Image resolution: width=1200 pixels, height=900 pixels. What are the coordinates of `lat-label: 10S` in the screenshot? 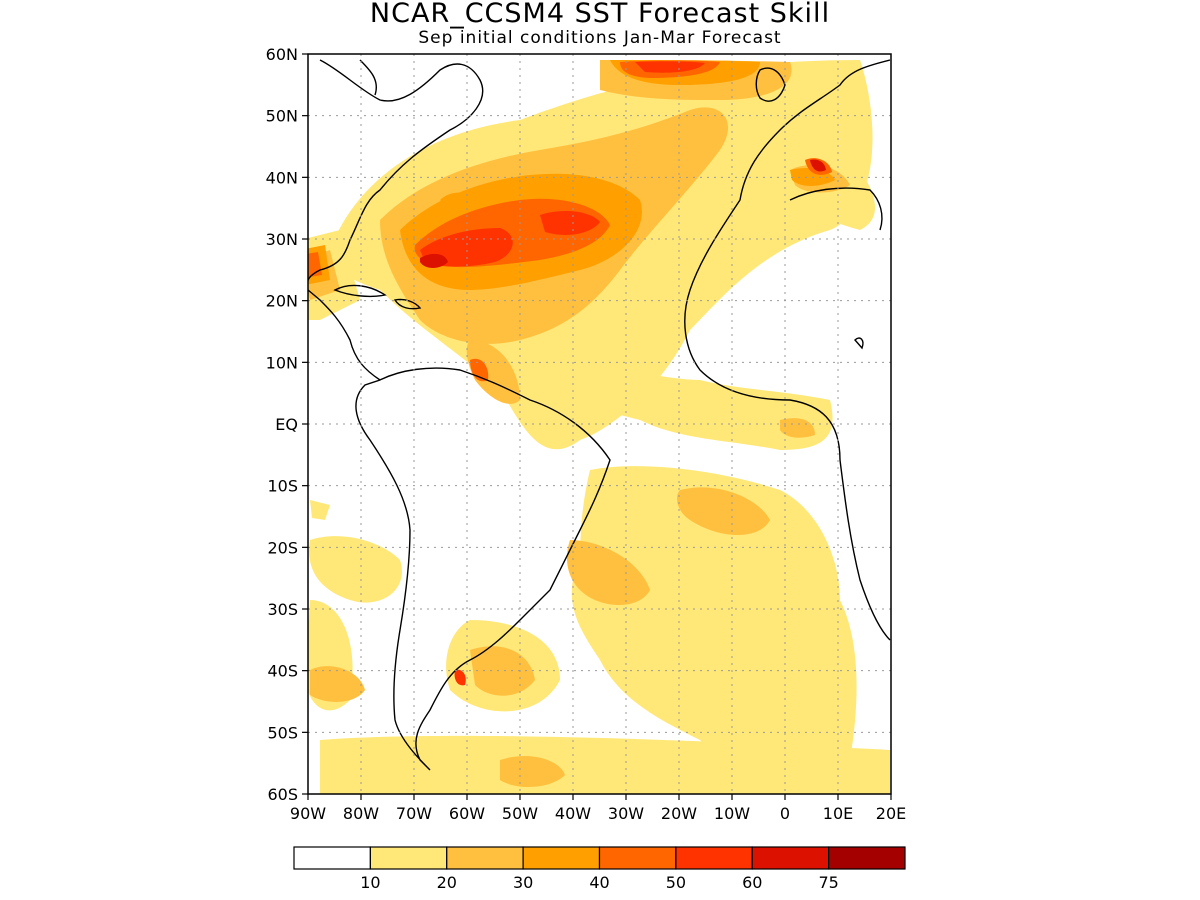 It's located at (282, 486).